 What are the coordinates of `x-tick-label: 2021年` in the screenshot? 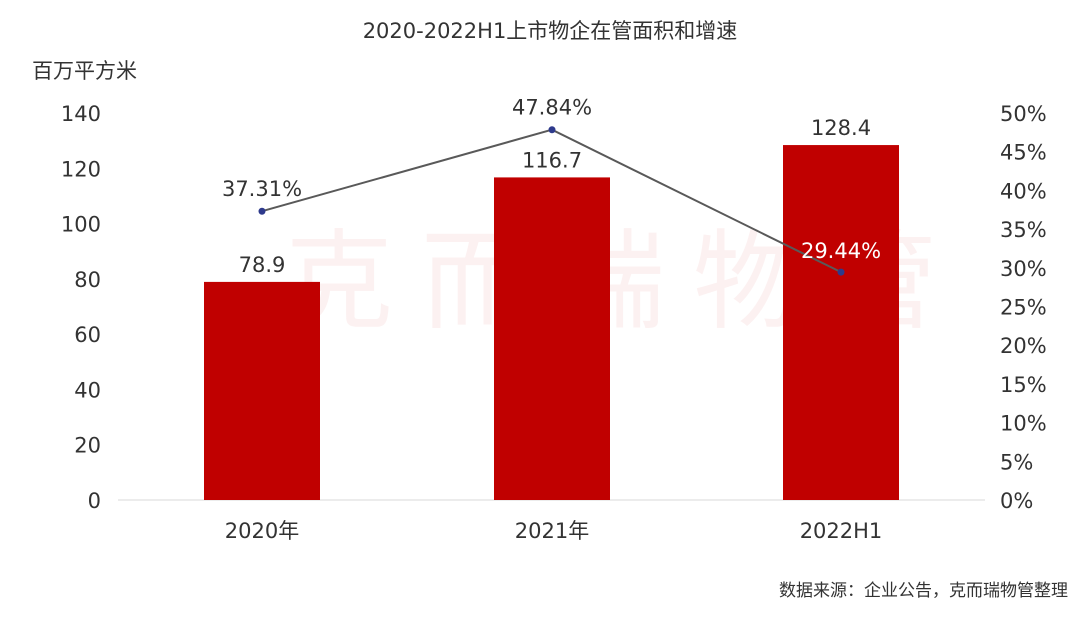 It's located at (552, 531).